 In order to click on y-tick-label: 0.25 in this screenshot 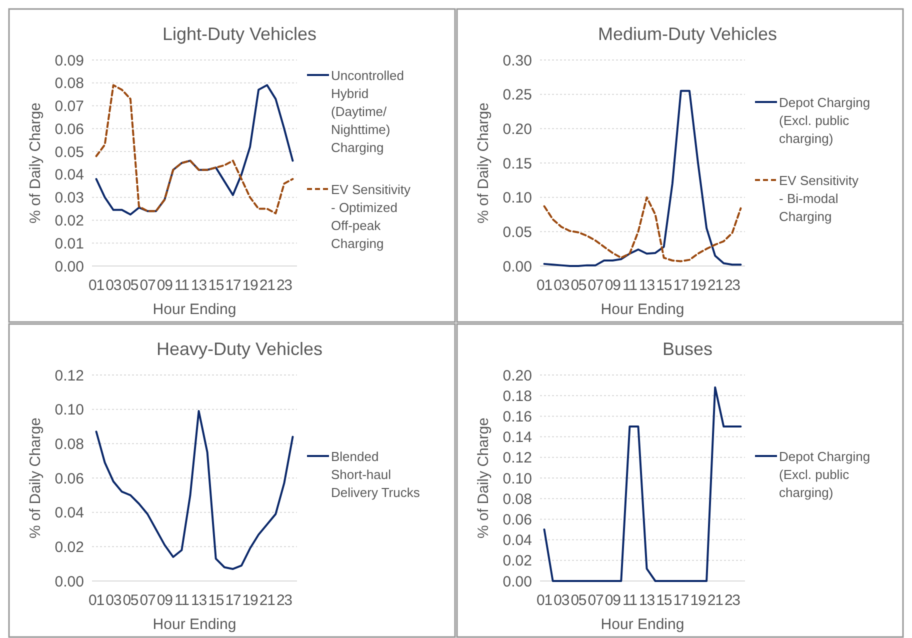, I will do `click(517, 95)`.